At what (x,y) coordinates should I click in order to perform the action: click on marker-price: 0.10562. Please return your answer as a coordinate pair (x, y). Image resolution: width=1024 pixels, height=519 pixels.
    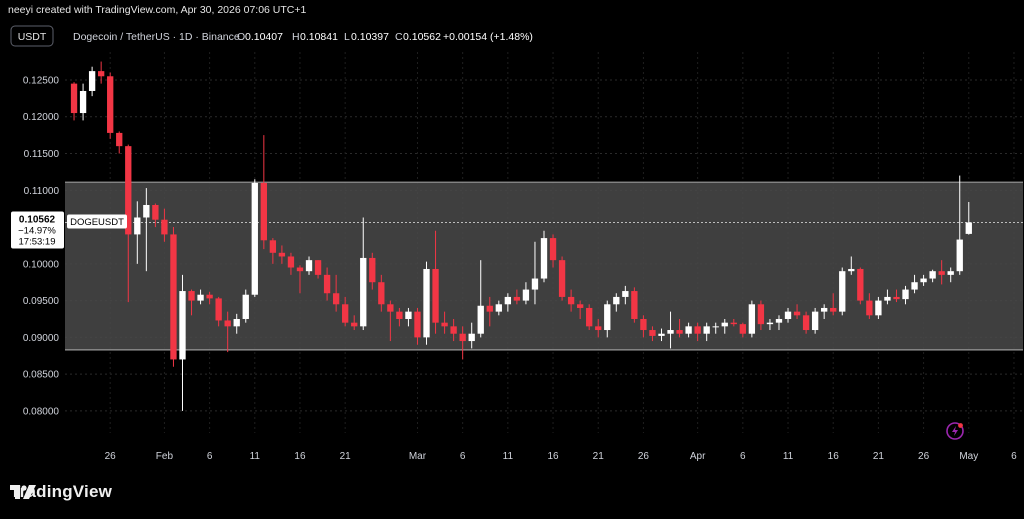
    Looking at the image, I should click on (37, 219).